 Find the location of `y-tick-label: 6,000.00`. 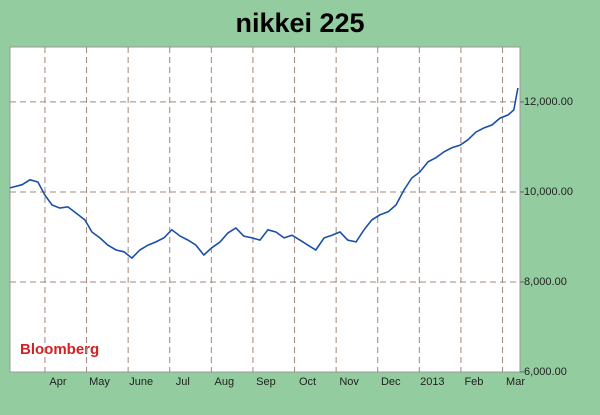

y-tick-label: 6,000.00 is located at coordinates (545, 372).